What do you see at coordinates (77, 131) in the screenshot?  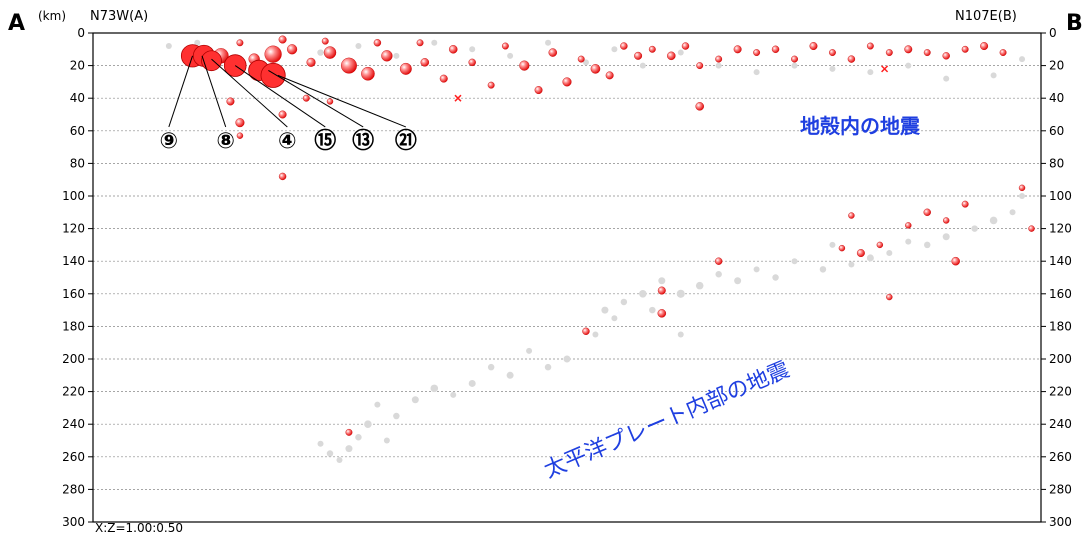 I see `left-tick-label: 60` at bounding box center [77, 131].